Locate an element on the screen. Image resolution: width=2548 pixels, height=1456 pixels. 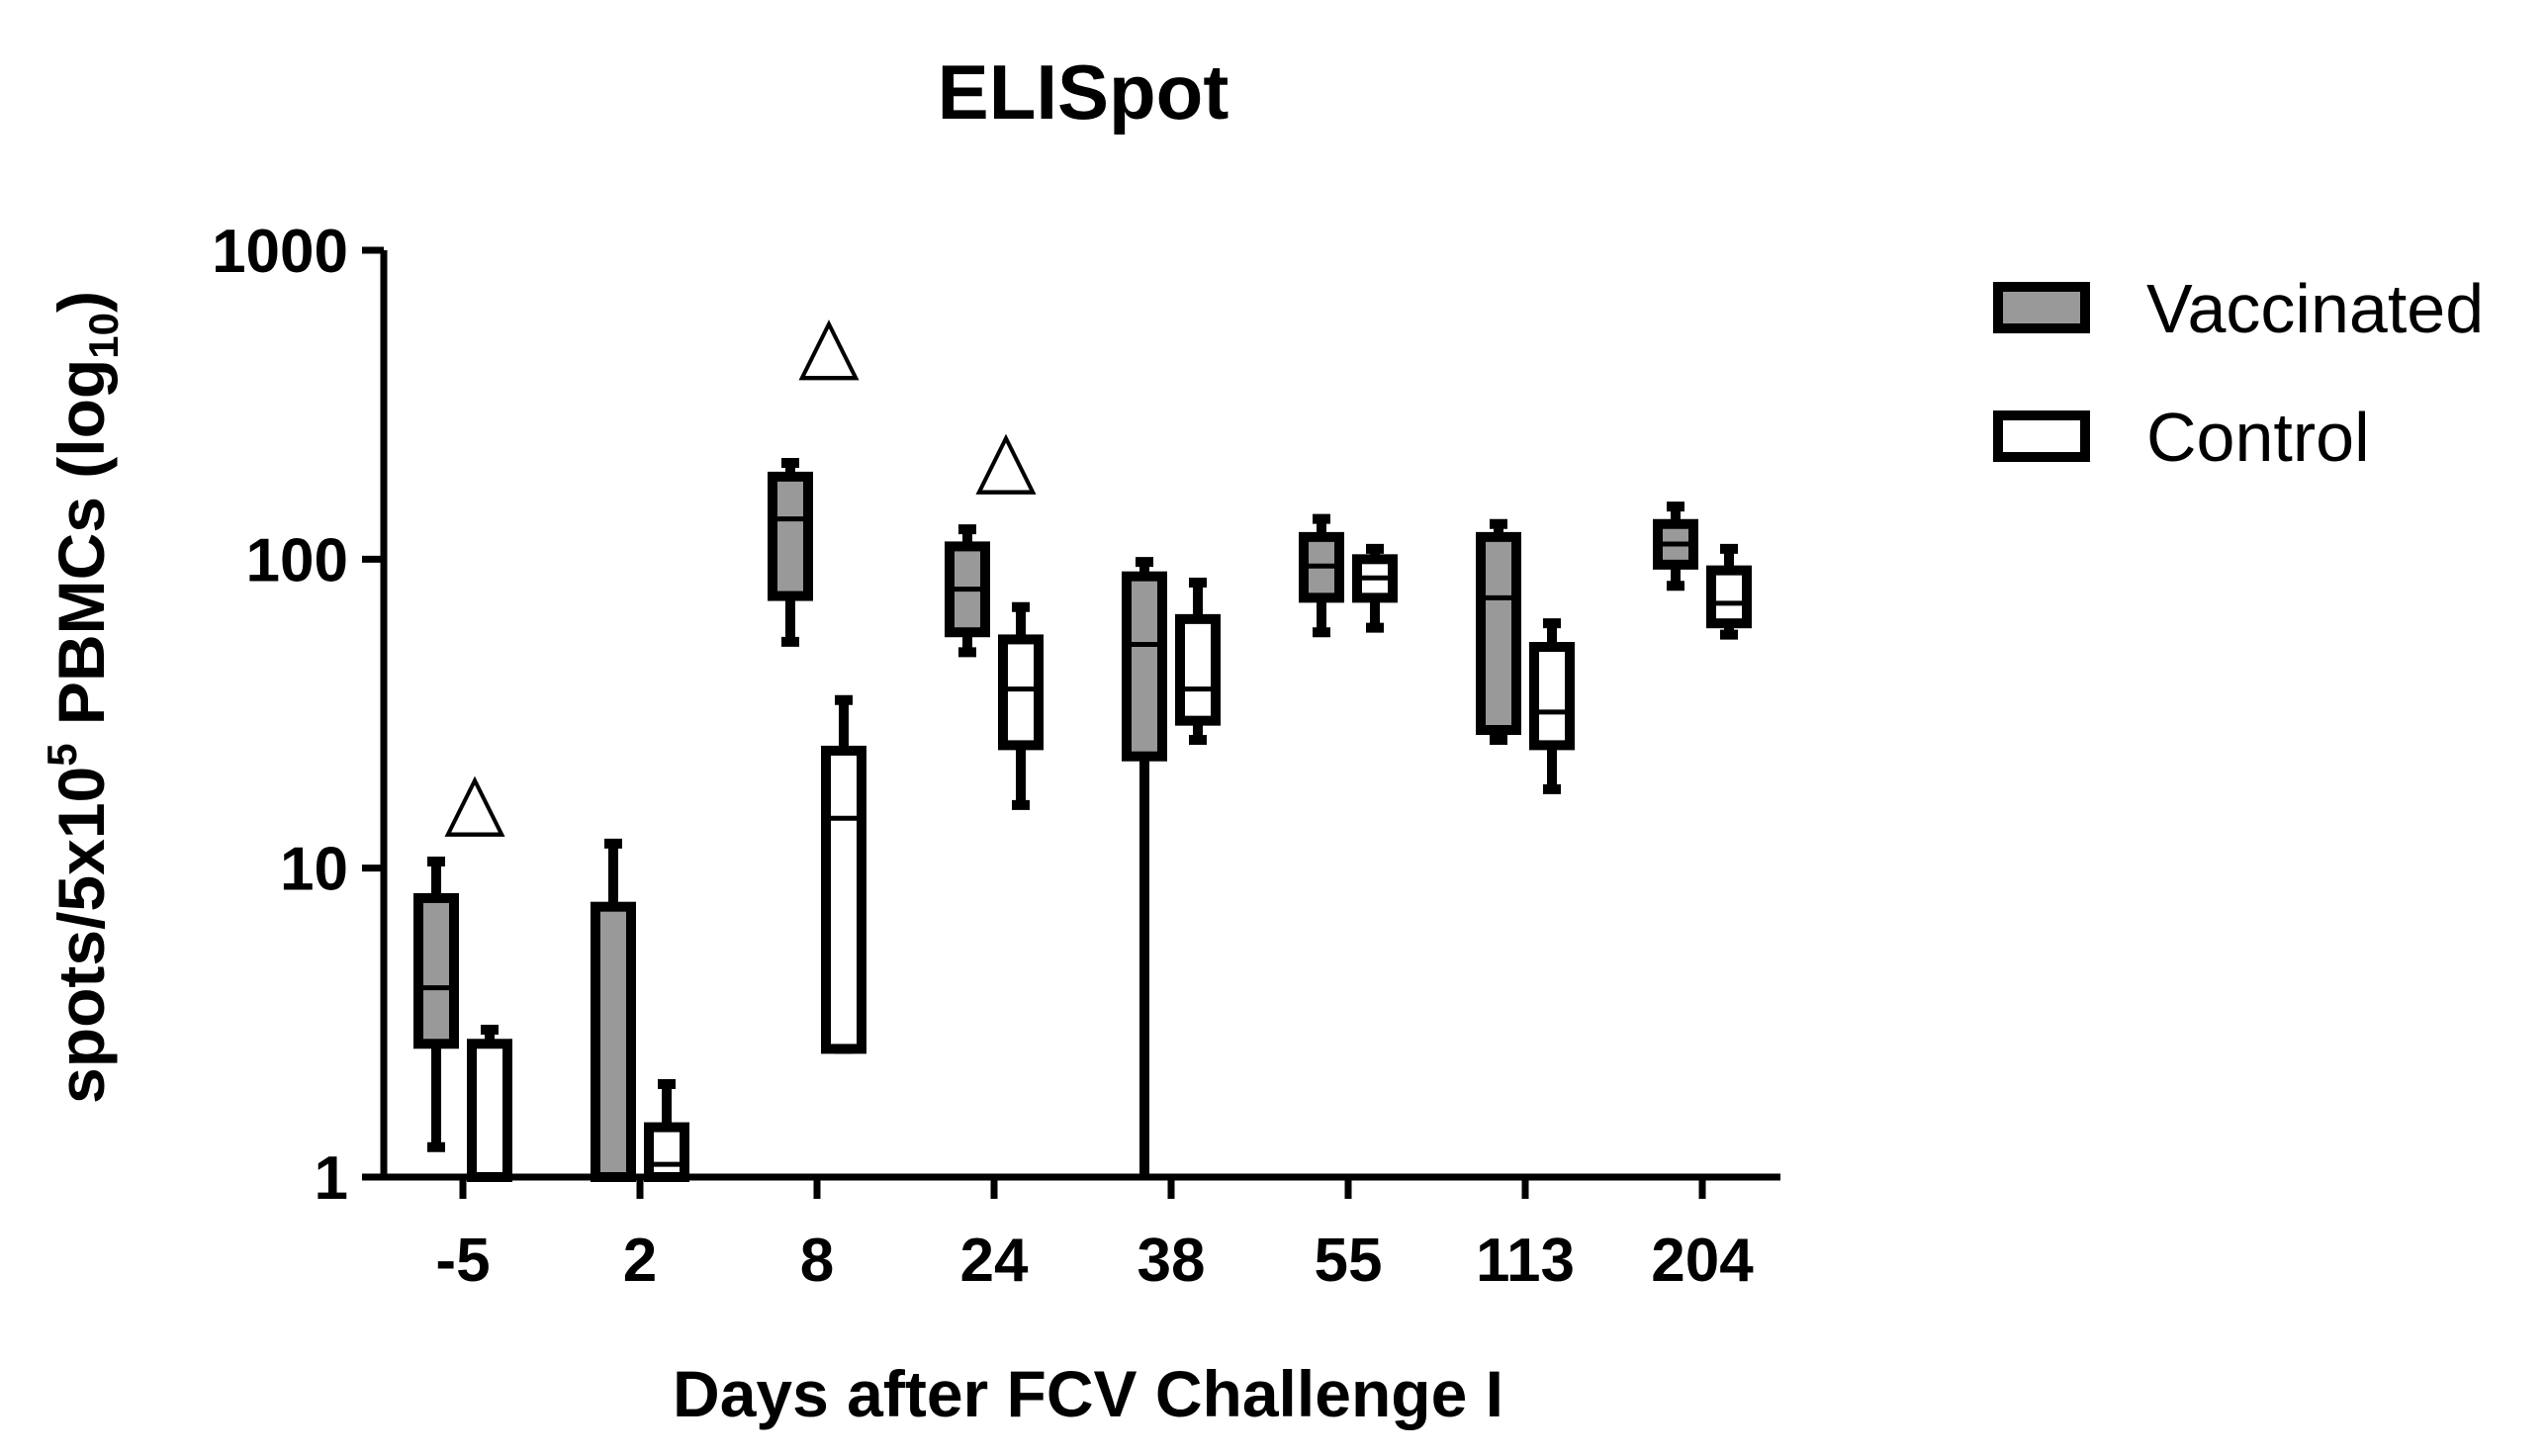
significance-marker-2: △ is located at coordinates (1006, 457).